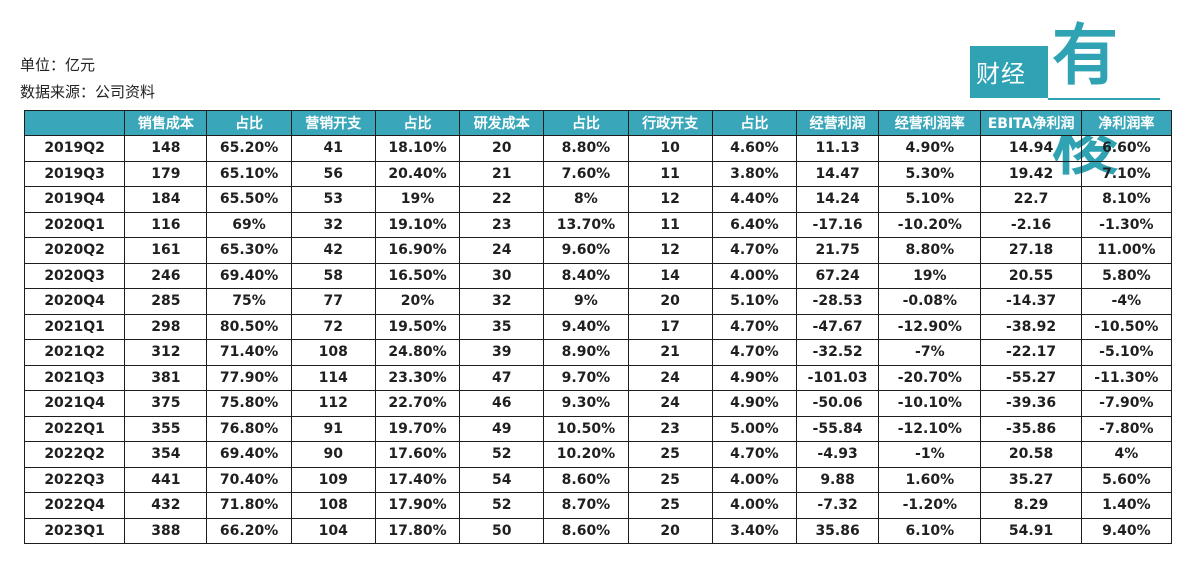 Image resolution: width=1200 pixels, height=567 pixels. What do you see at coordinates (502, 148) in the screenshot?
I see `table-cell: 20` at bounding box center [502, 148].